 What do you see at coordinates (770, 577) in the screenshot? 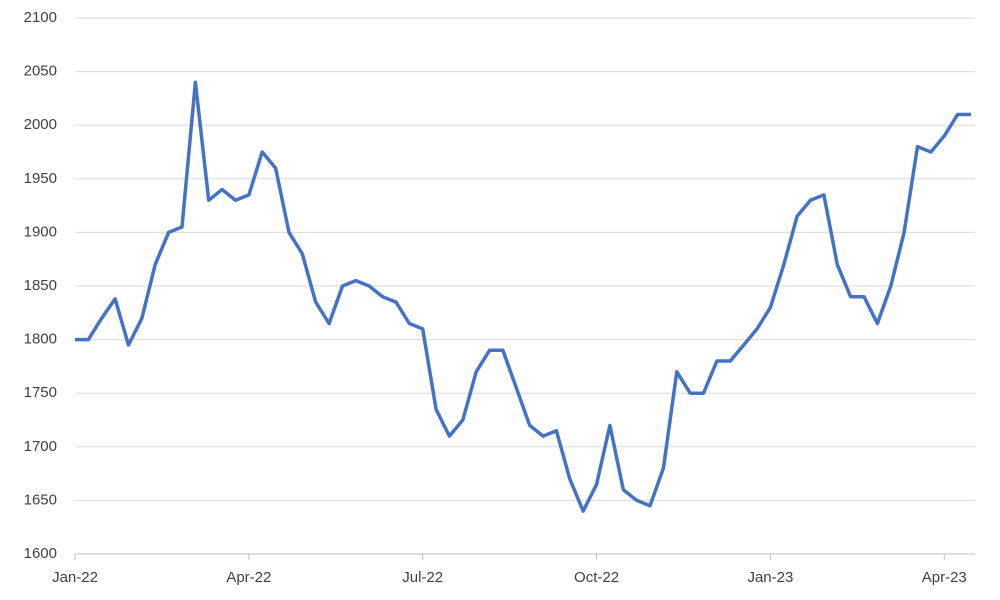
I see `x-tick-label: Jan-23` at bounding box center [770, 577].